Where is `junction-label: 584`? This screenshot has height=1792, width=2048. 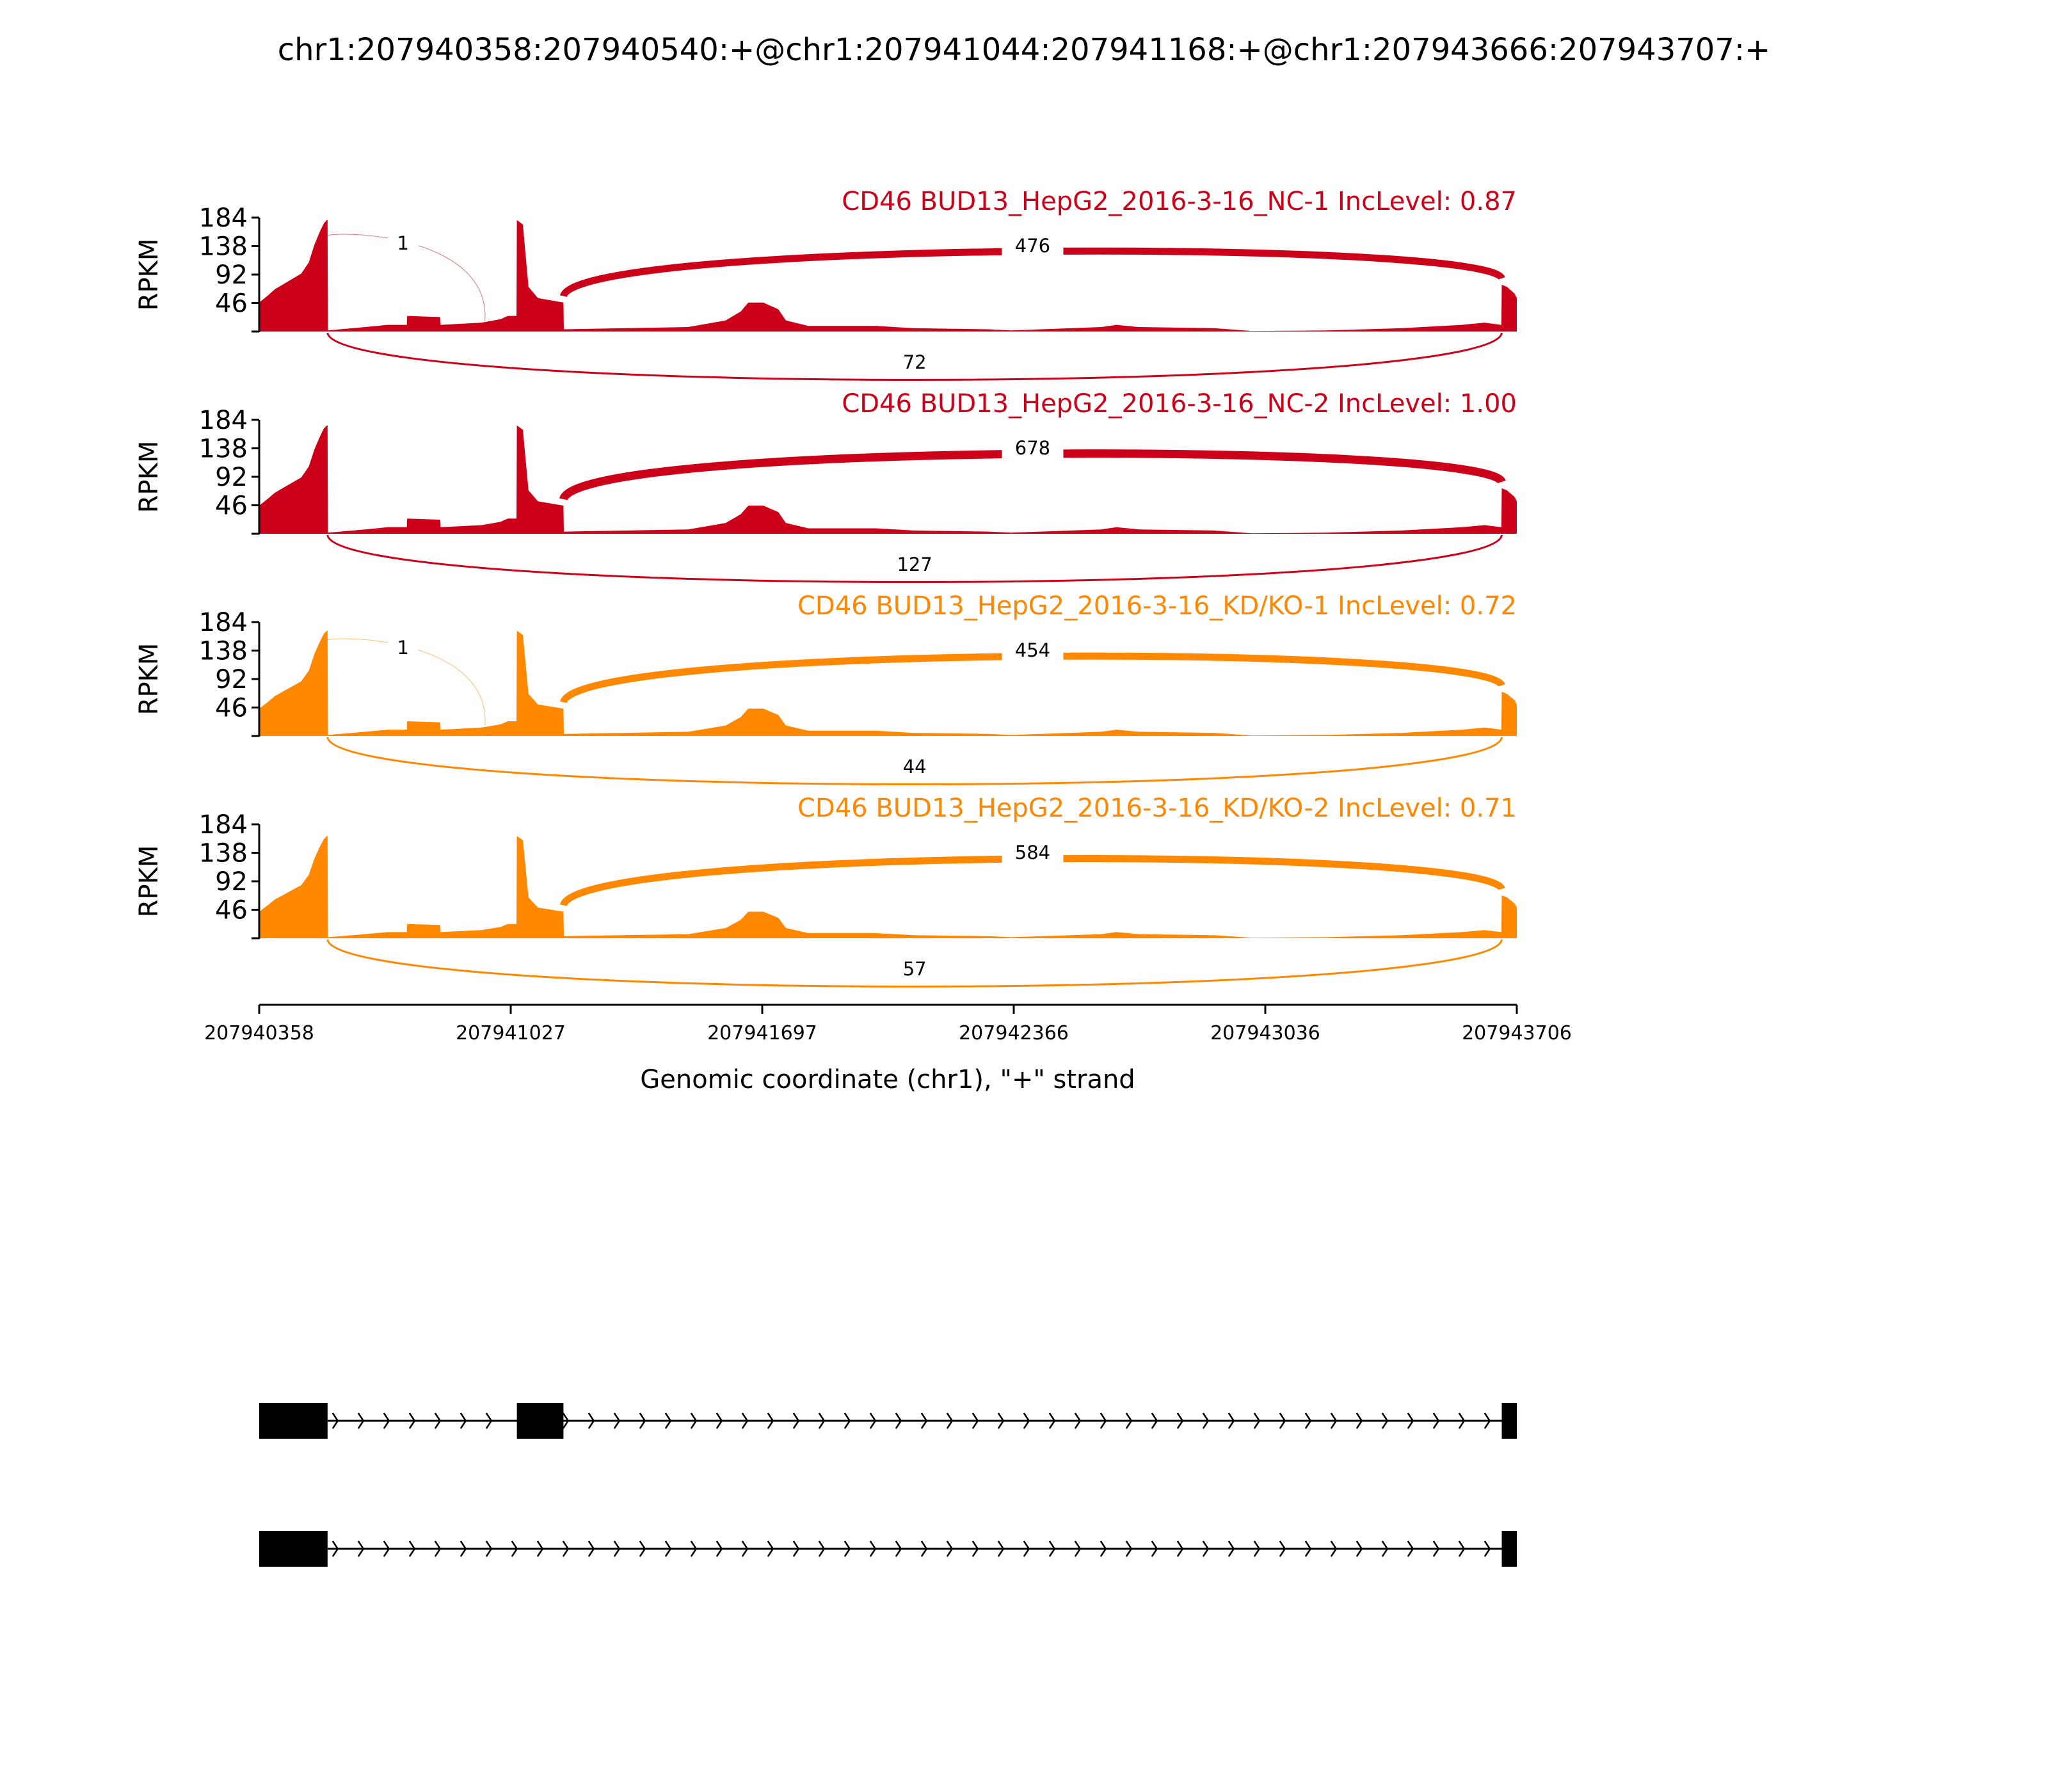
junction-label: 584 is located at coordinates (1032, 852).